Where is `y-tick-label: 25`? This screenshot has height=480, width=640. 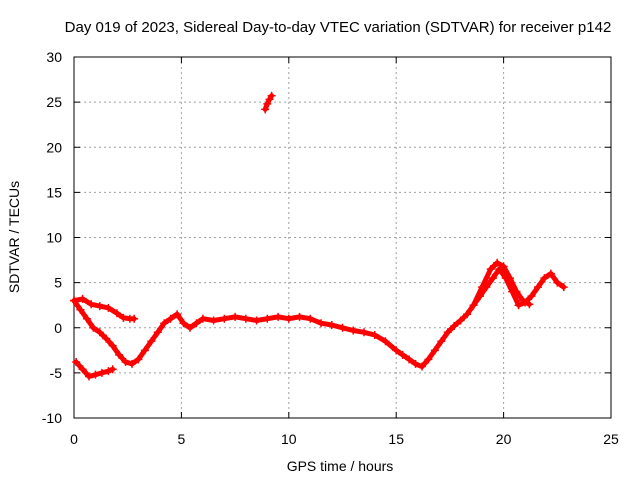
y-tick-label: 25 is located at coordinates (54, 102).